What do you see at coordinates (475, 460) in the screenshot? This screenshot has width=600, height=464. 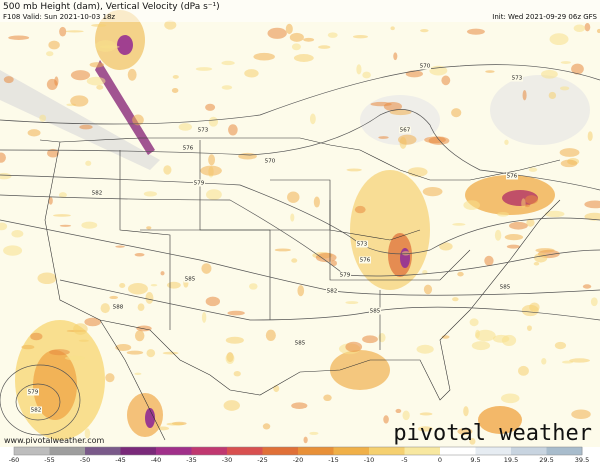 I see `colorbar-label: 9.5` at bounding box center [475, 460].